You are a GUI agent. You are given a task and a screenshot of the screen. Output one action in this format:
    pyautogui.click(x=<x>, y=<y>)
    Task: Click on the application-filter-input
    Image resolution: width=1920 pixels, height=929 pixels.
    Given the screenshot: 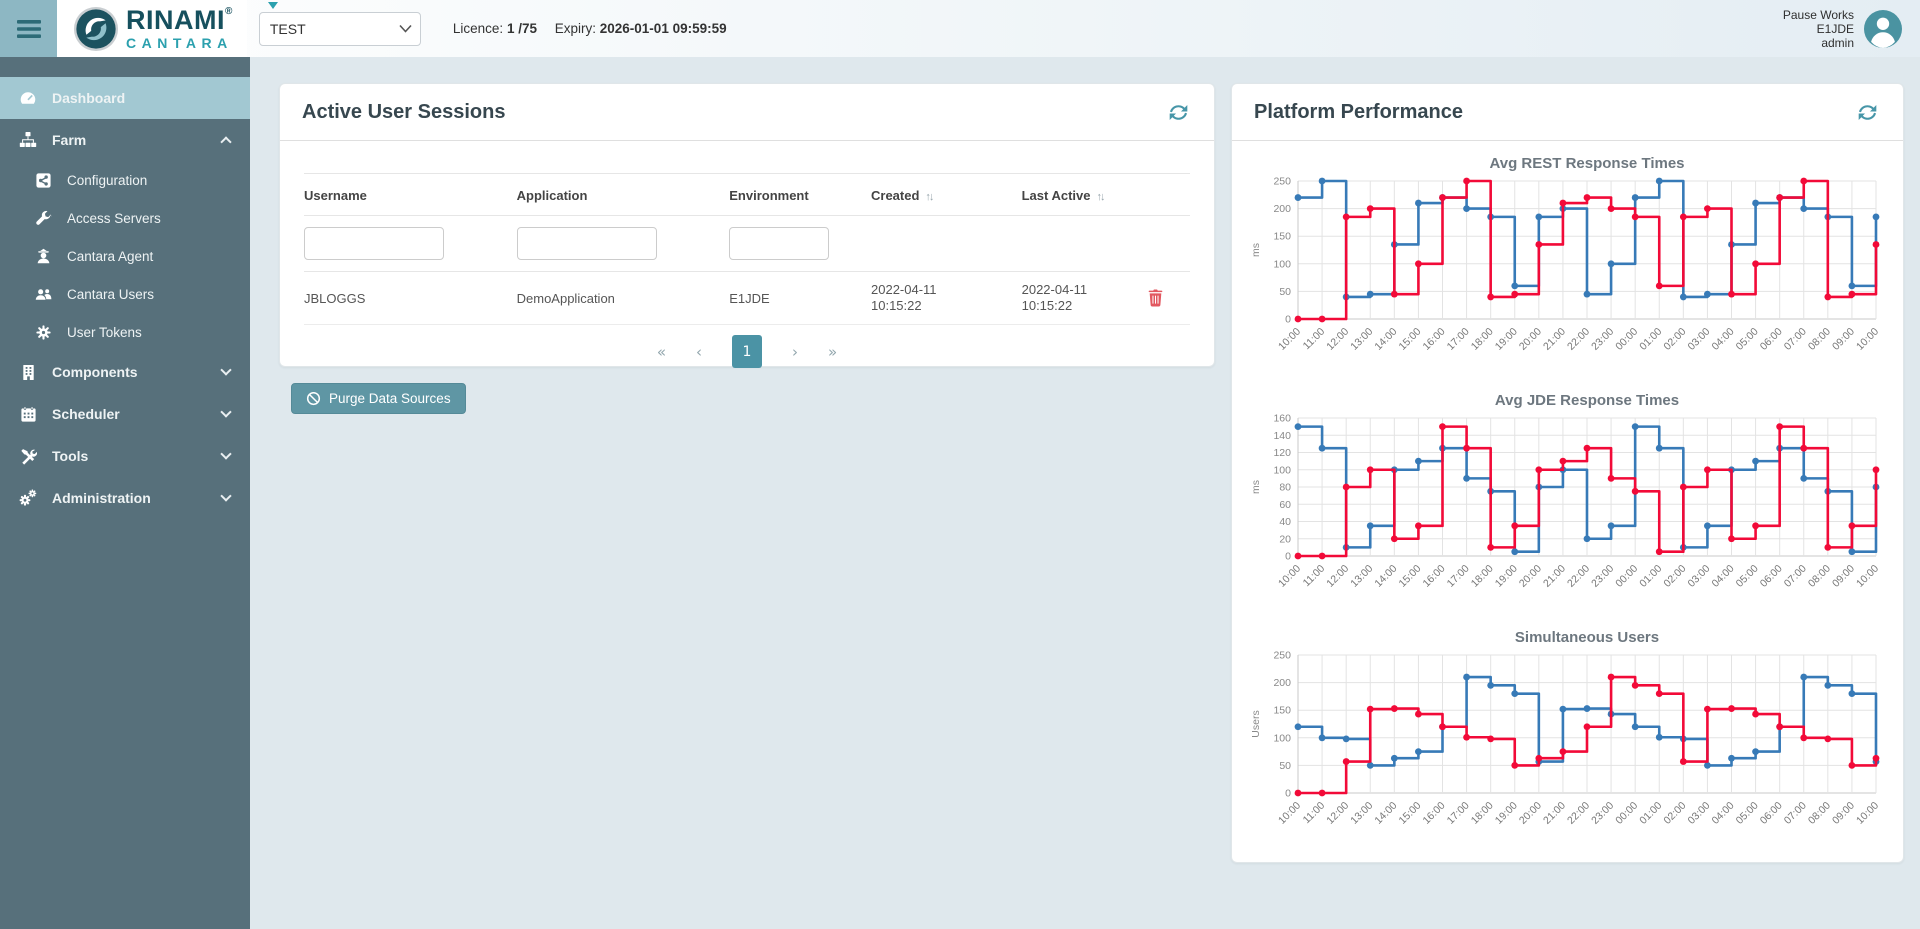 What is the action you would take?
    pyautogui.click(x=586, y=243)
    